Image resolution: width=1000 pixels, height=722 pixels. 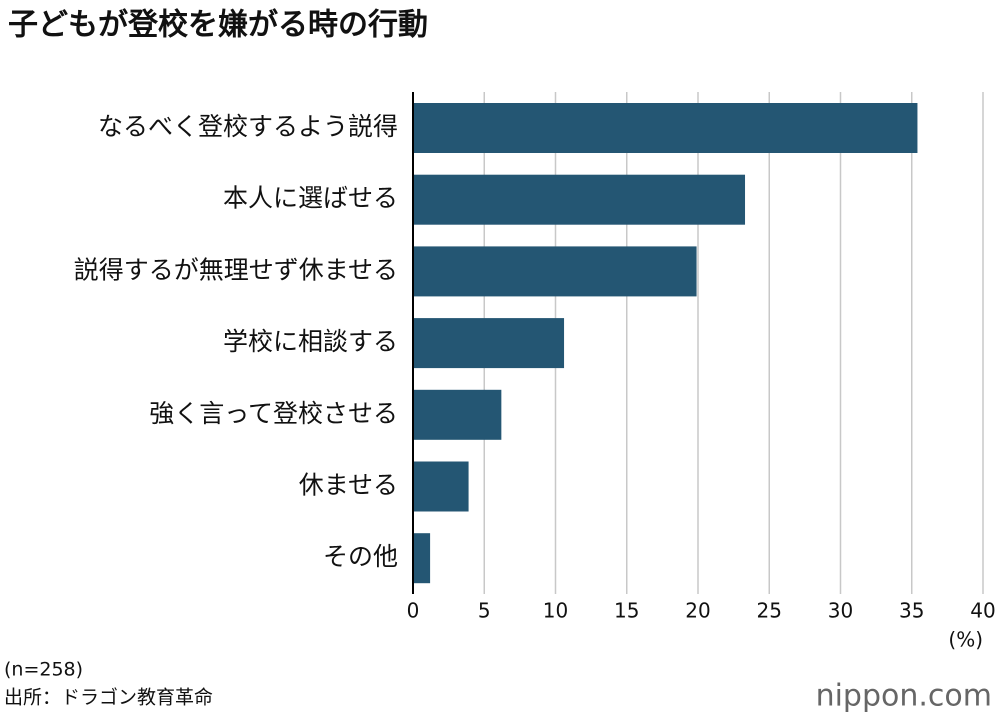 What do you see at coordinates (360, 556) in the screenshot?
I see `y-tick-label: その他` at bounding box center [360, 556].